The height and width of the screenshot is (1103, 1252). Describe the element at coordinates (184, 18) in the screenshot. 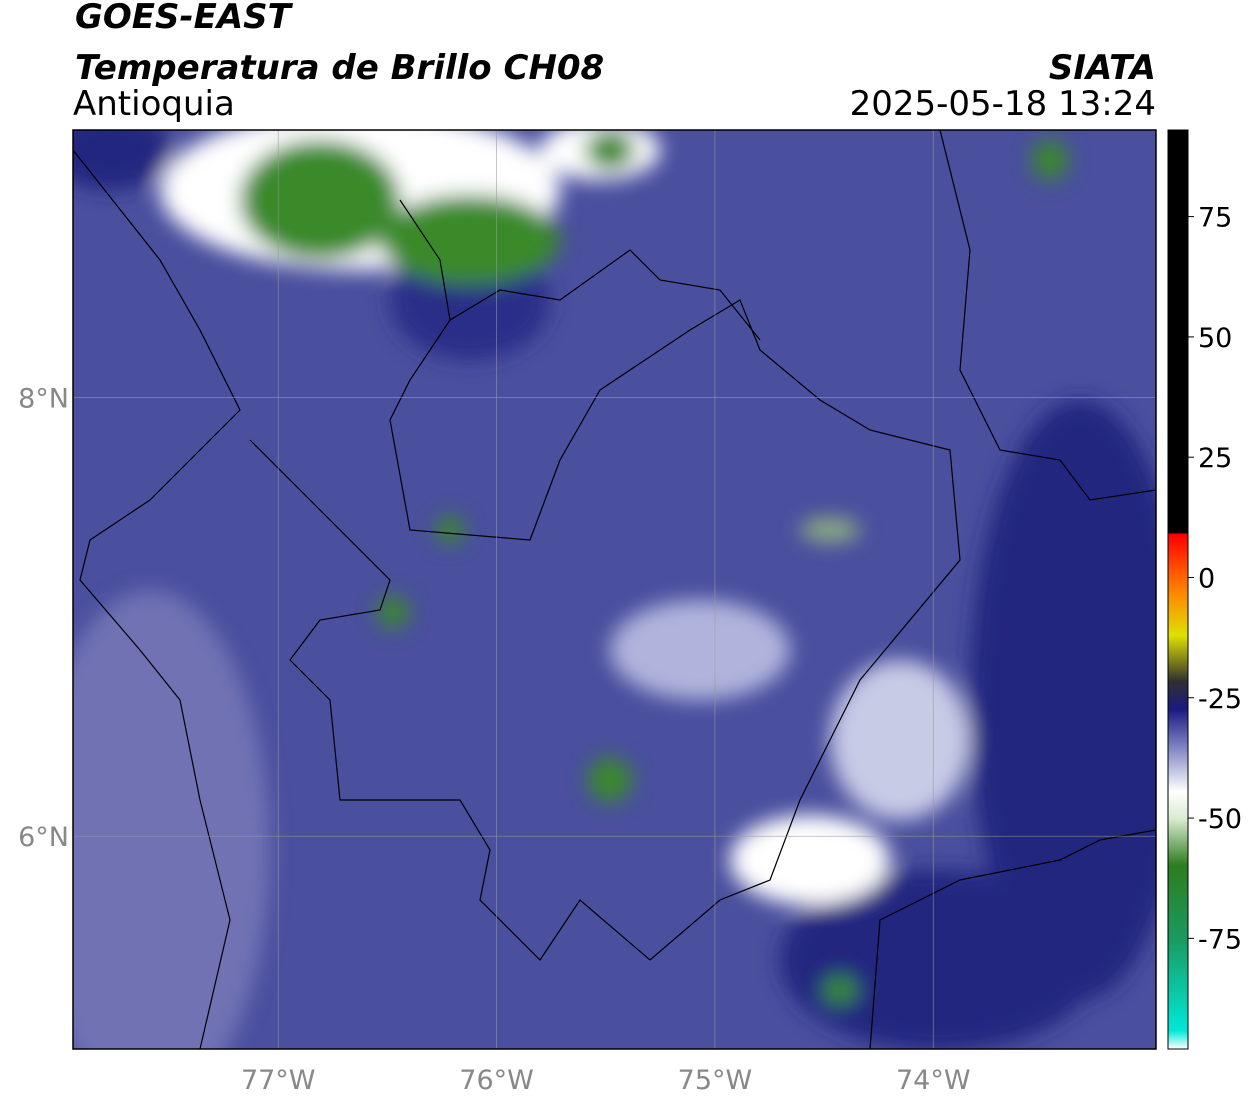

I see `title: GOES-EAST` at that location.